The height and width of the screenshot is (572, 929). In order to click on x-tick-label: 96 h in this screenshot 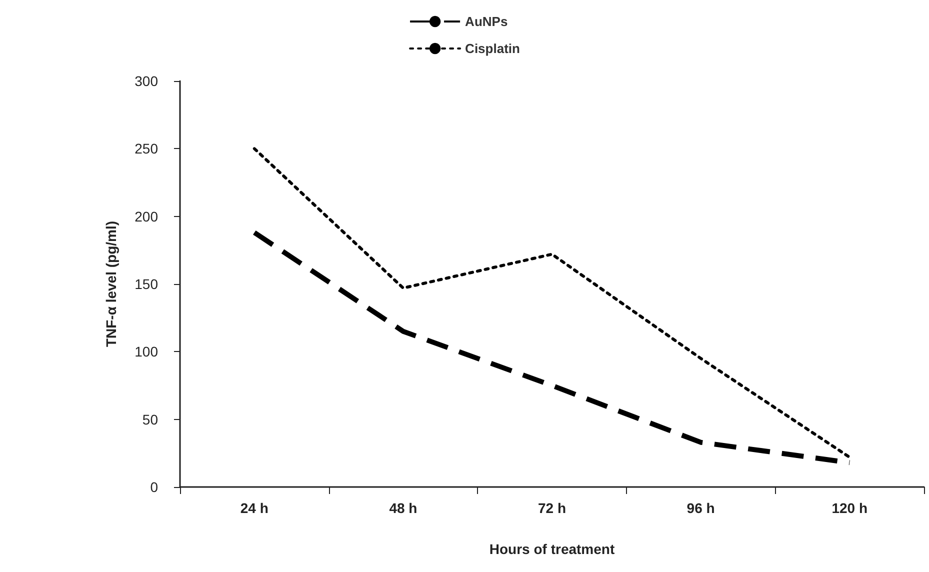, I will do `click(700, 508)`.